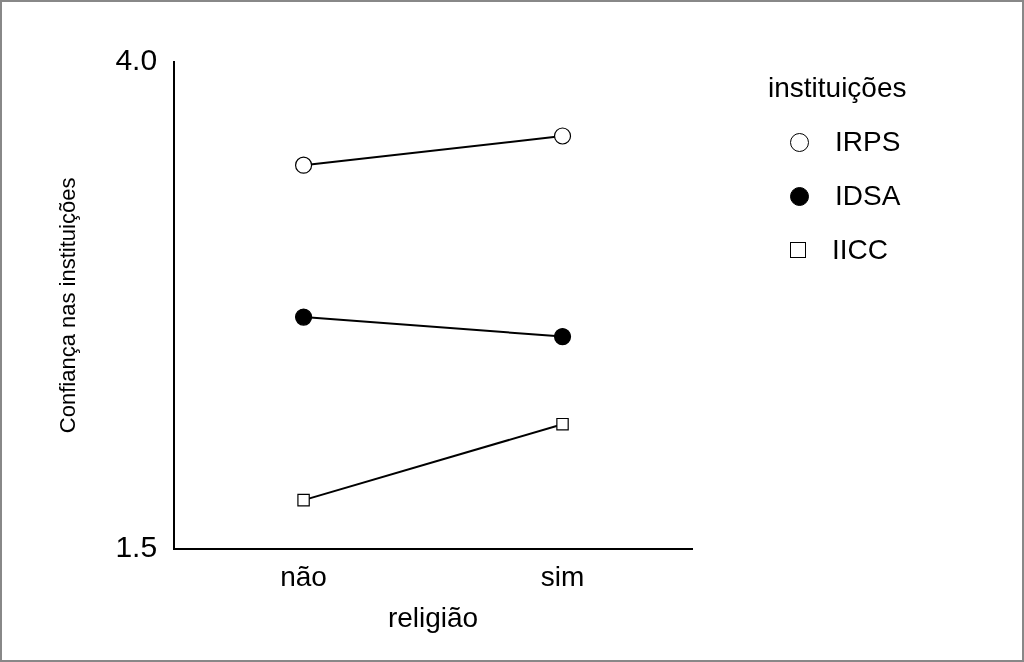 The width and height of the screenshot is (1024, 662). I want to click on x-tick-label: não, so click(303, 577).